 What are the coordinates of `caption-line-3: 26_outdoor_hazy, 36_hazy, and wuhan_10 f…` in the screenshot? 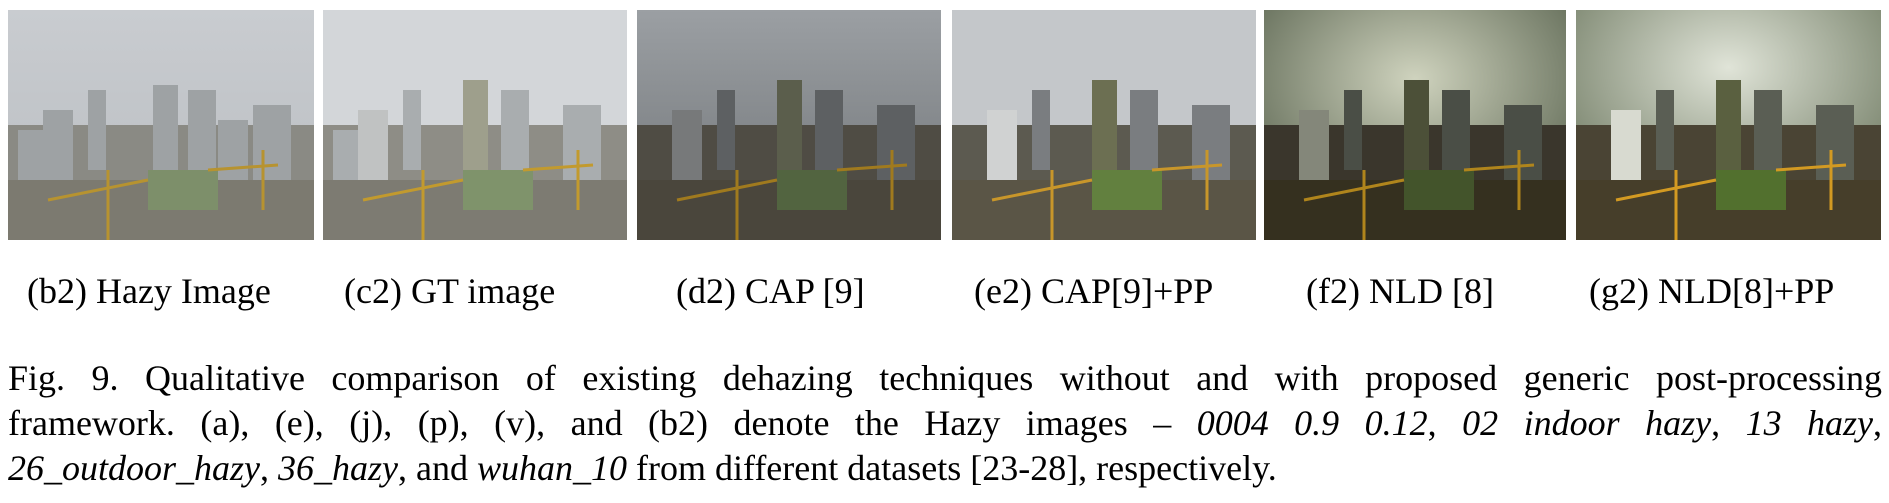 It's located at (642, 468).